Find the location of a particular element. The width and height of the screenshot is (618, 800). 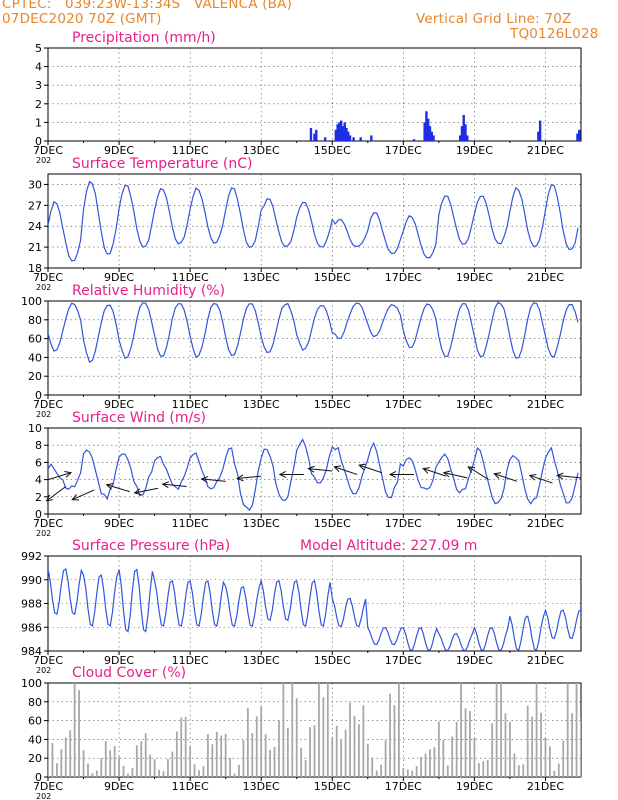

temp-ytick-label: 30 is located at coordinates (35, 184).